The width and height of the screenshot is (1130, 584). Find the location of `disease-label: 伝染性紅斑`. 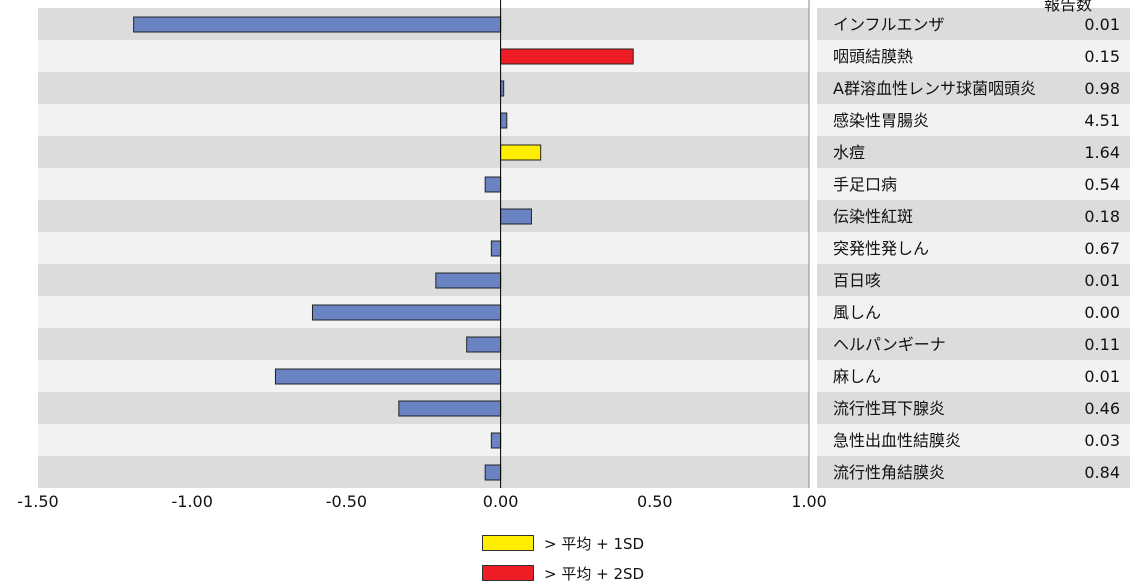

disease-label: 伝染性紅斑 is located at coordinates (873, 216).